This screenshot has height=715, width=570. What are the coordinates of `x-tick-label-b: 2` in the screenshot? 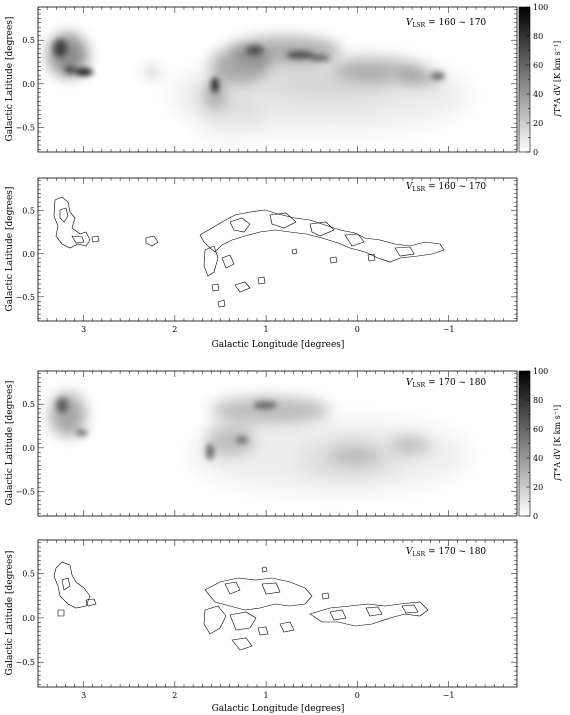 It's located at (174, 329).